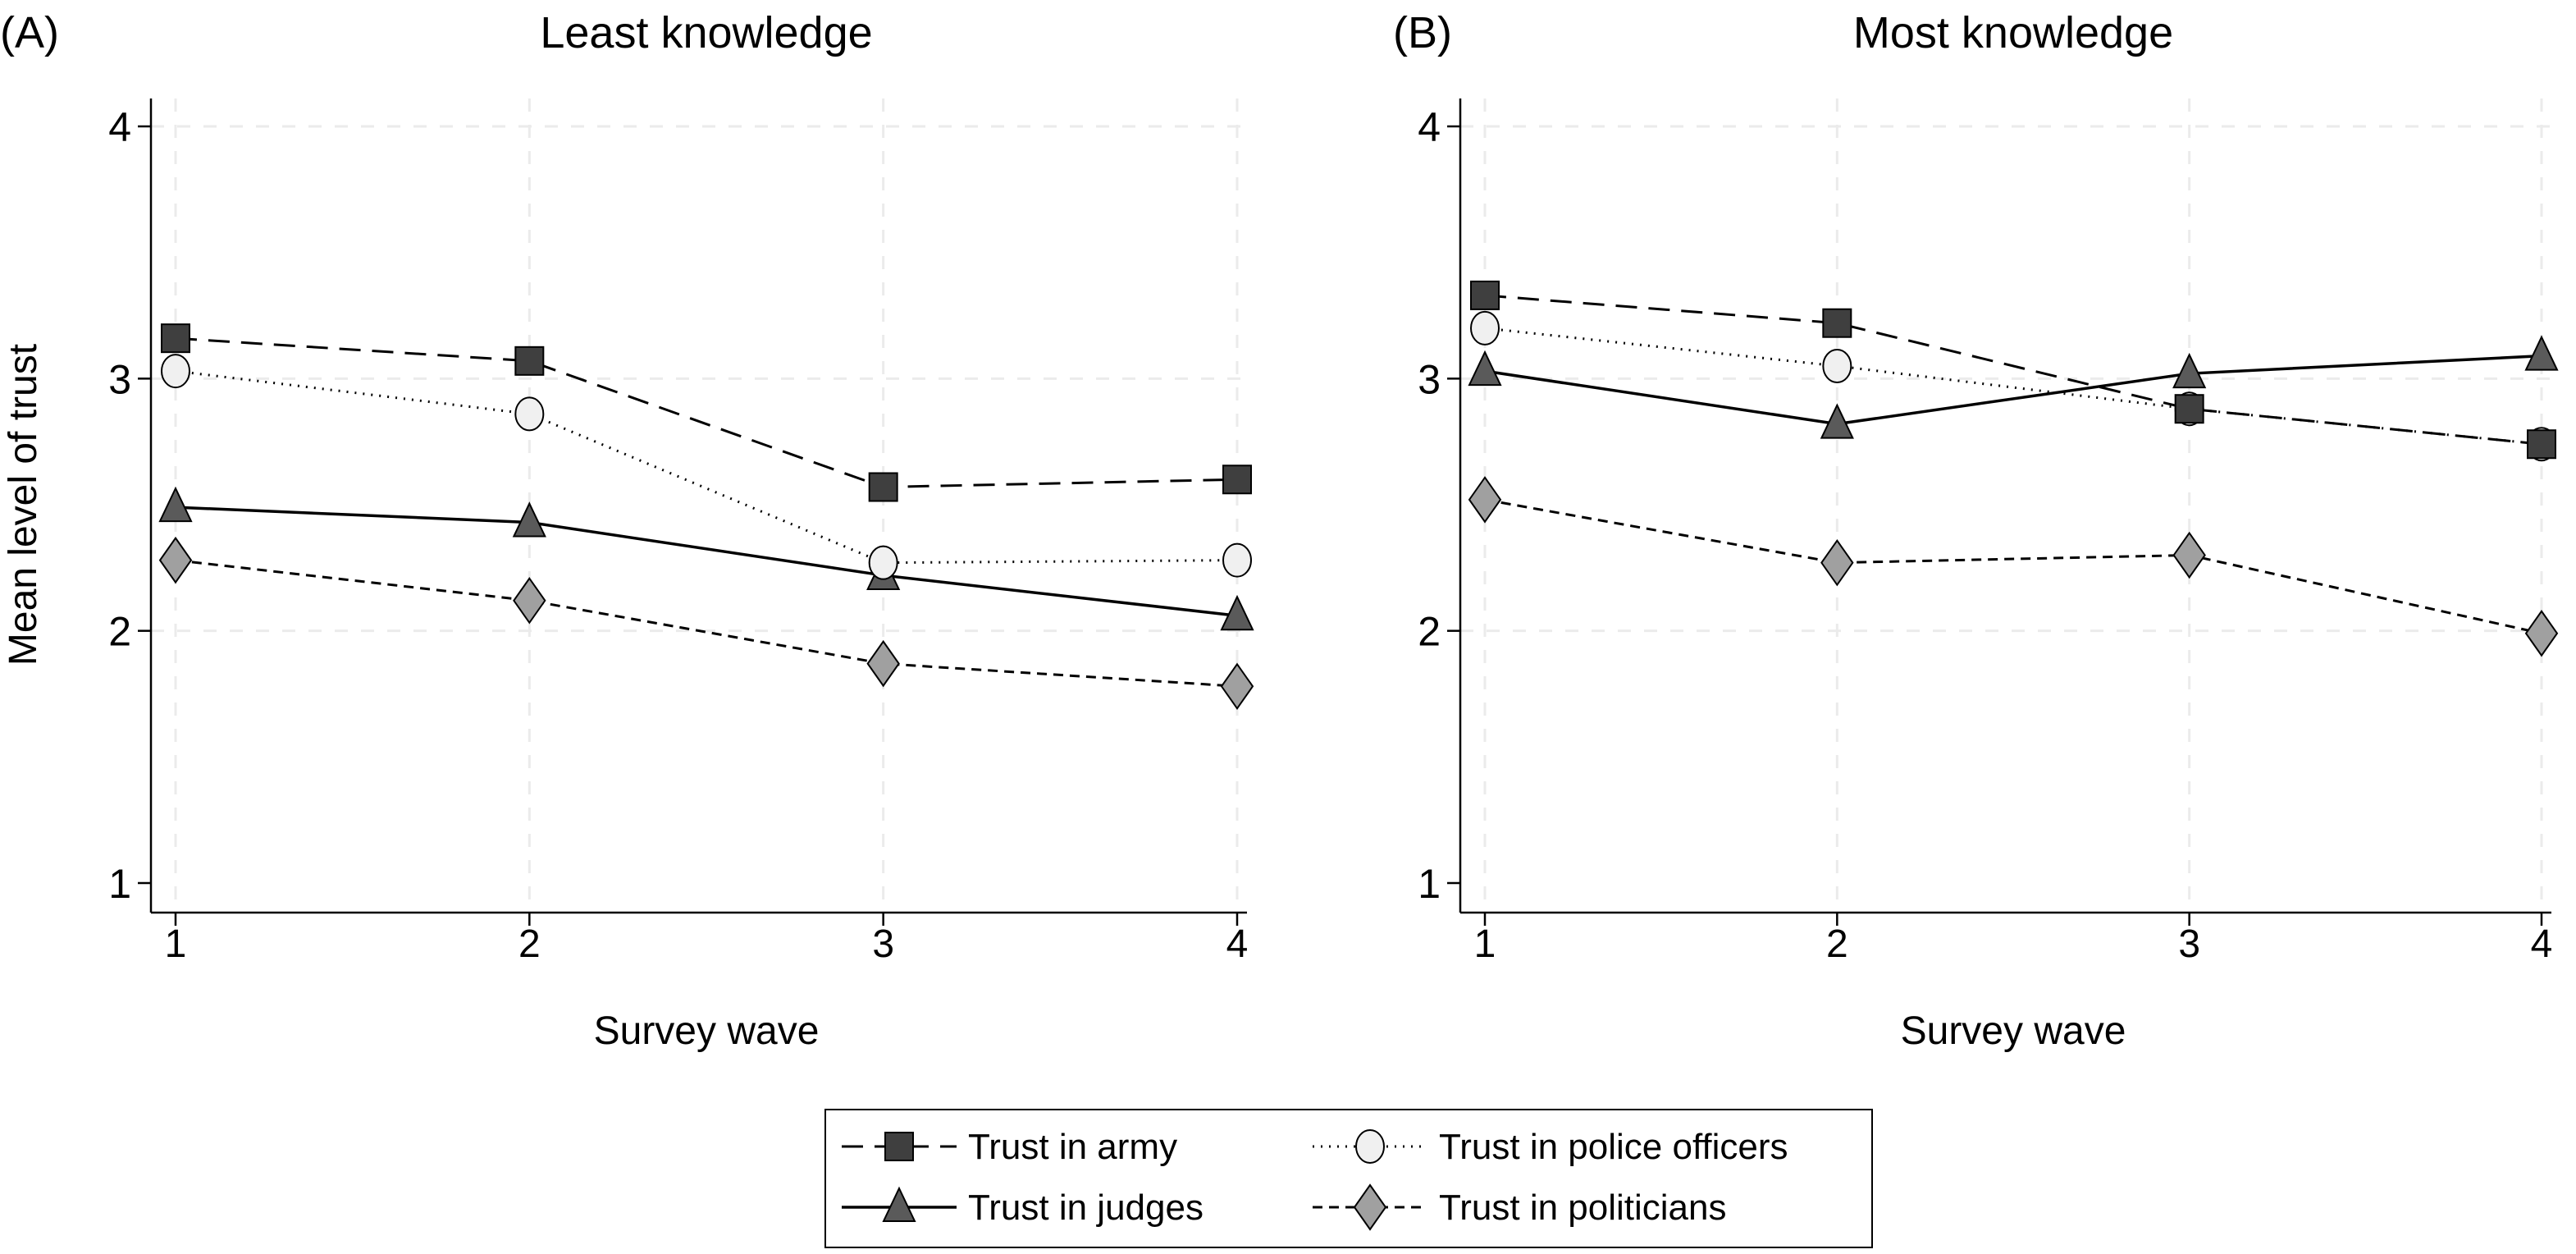 The image size is (2576, 1254). I want to click on legend-label-army: Trust in army, so click(1073, 1147).